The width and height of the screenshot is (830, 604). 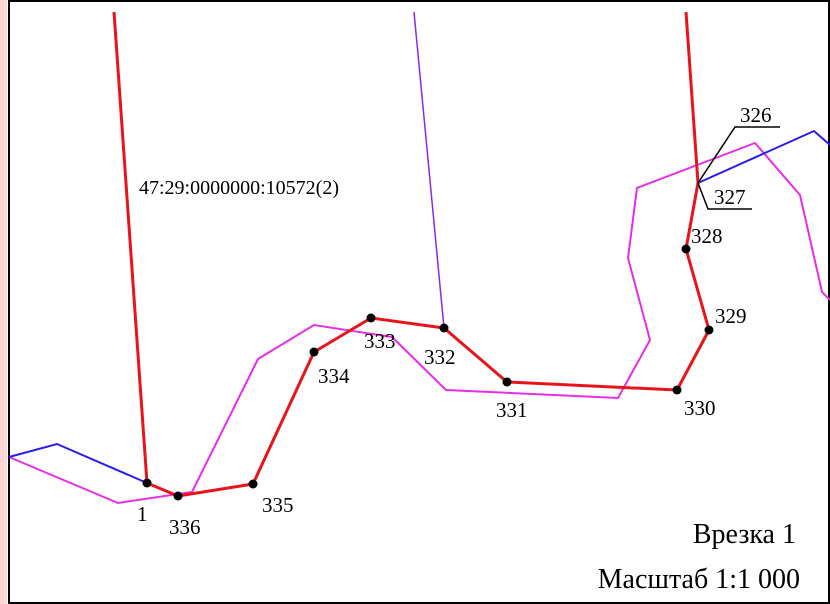 What do you see at coordinates (380, 341) in the screenshot?
I see `point-label-333: 333` at bounding box center [380, 341].